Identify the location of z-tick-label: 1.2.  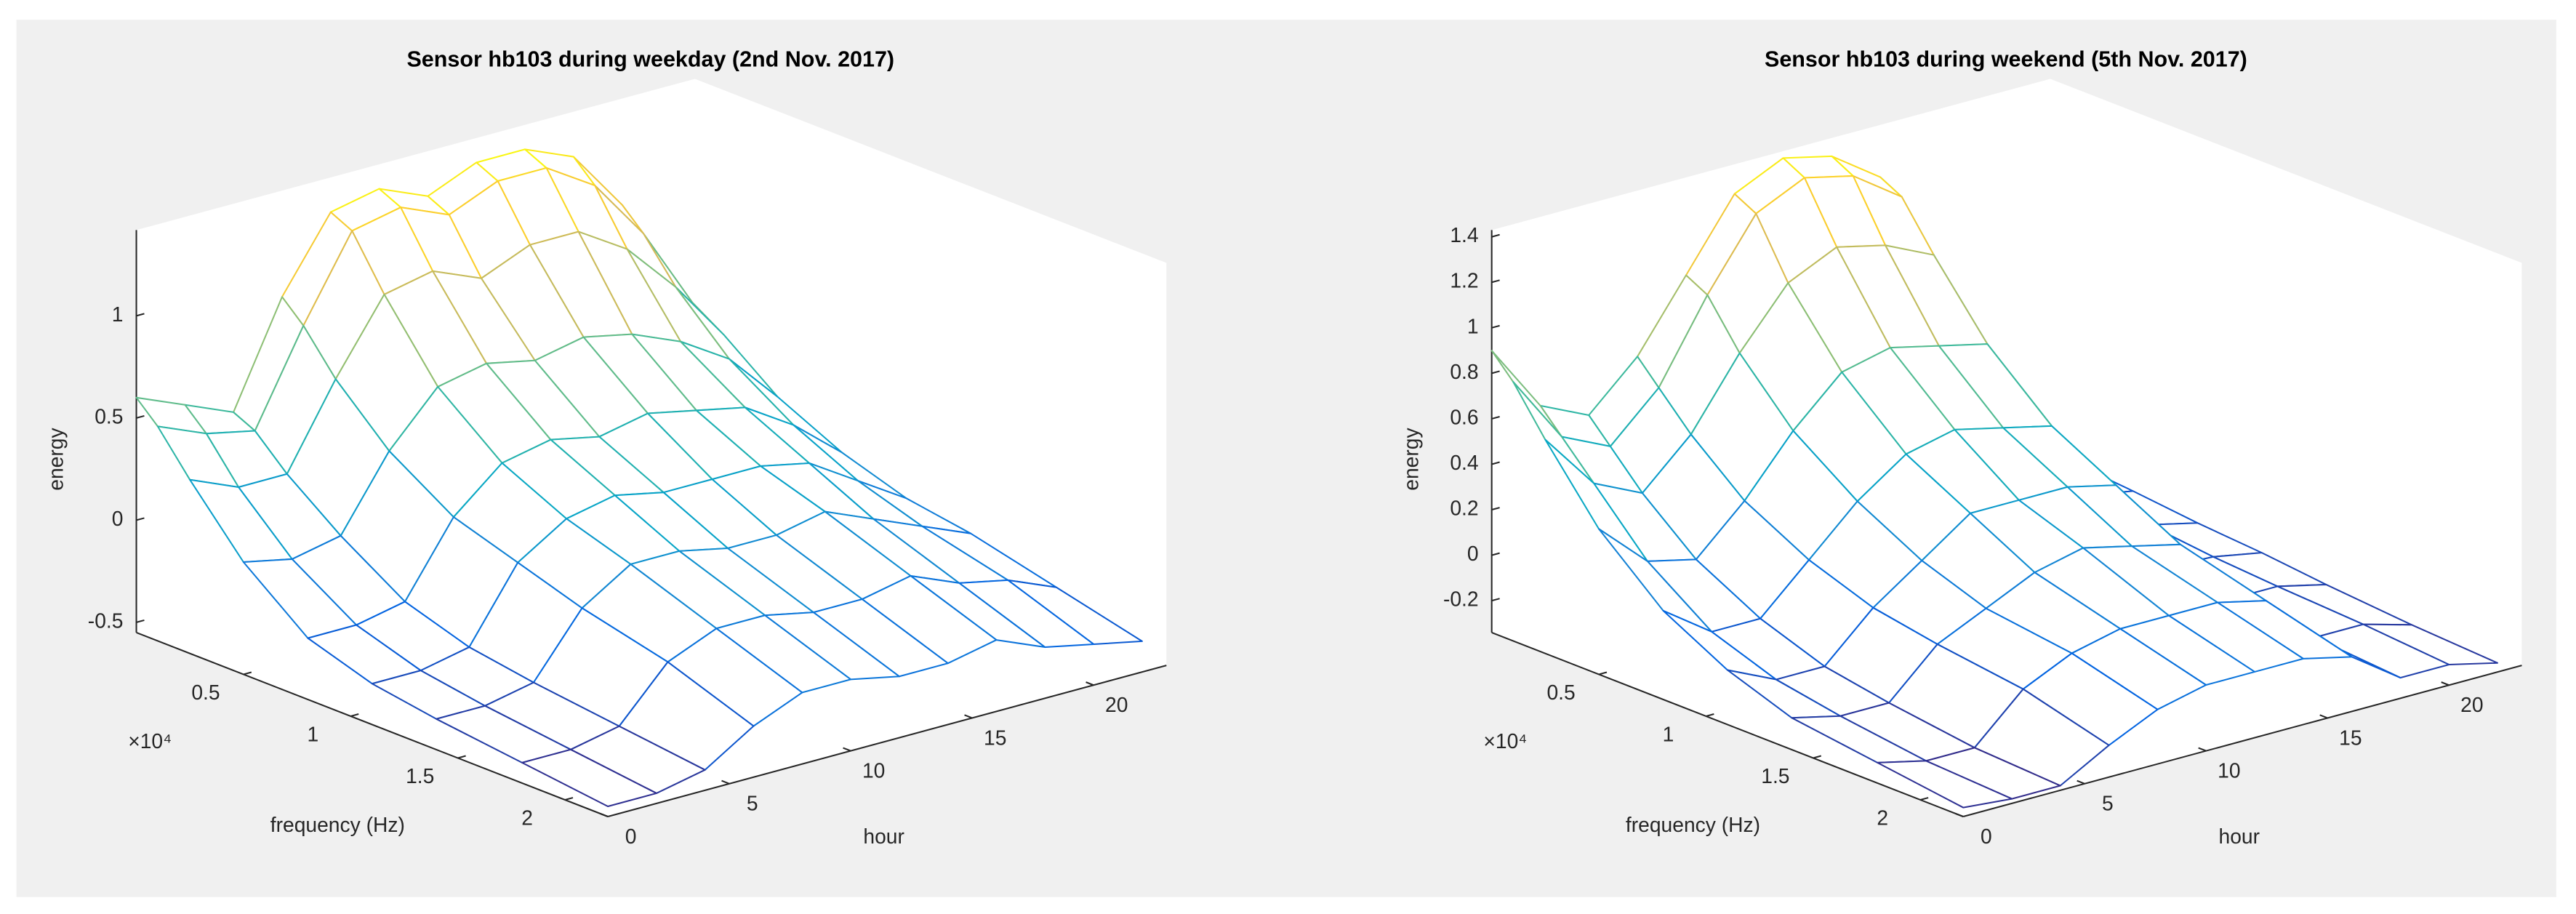
(1464, 281).